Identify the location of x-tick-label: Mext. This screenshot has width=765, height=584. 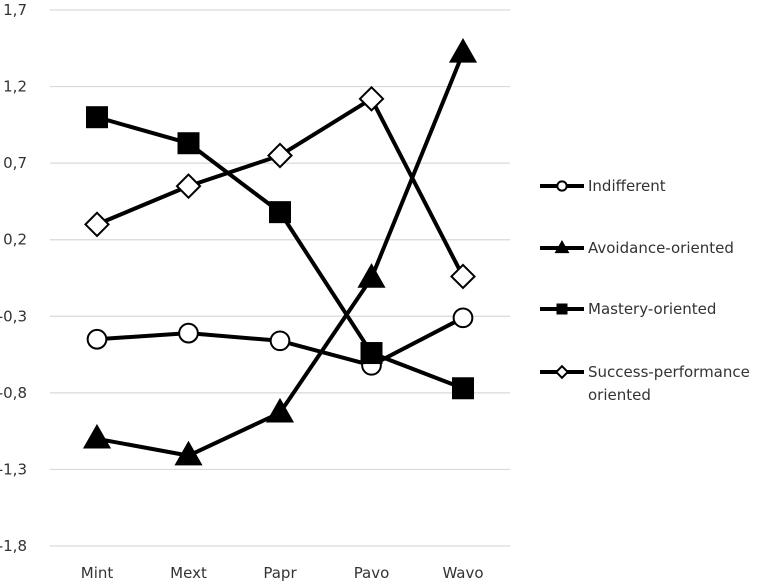
(188, 573).